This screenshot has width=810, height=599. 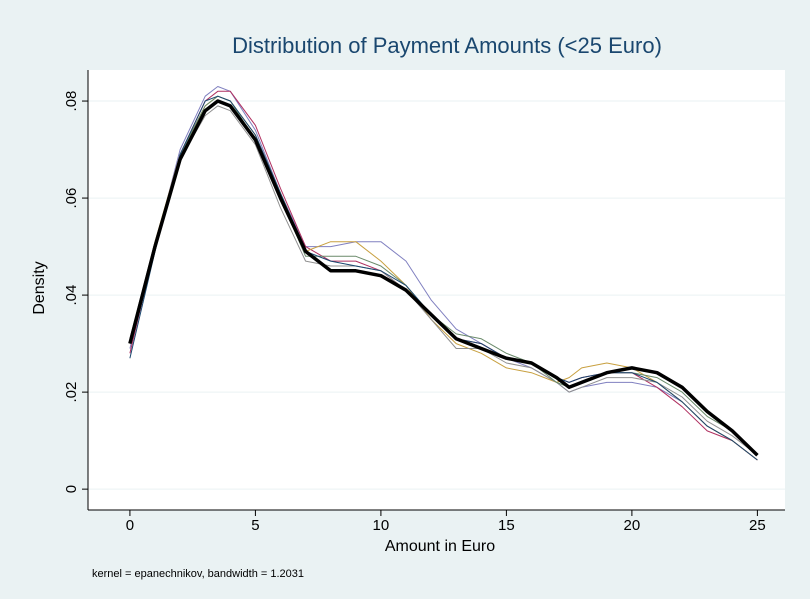 What do you see at coordinates (440, 546) in the screenshot?
I see `x-axis-label: Amount in Euro` at bounding box center [440, 546].